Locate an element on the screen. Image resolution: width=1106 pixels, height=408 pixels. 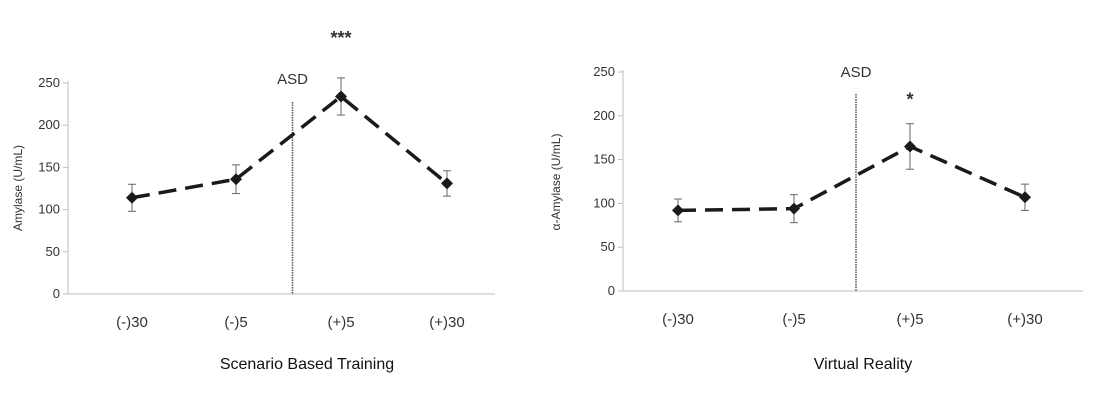
chart-1-caption: Scenario Based Training is located at coordinates (307, 364).